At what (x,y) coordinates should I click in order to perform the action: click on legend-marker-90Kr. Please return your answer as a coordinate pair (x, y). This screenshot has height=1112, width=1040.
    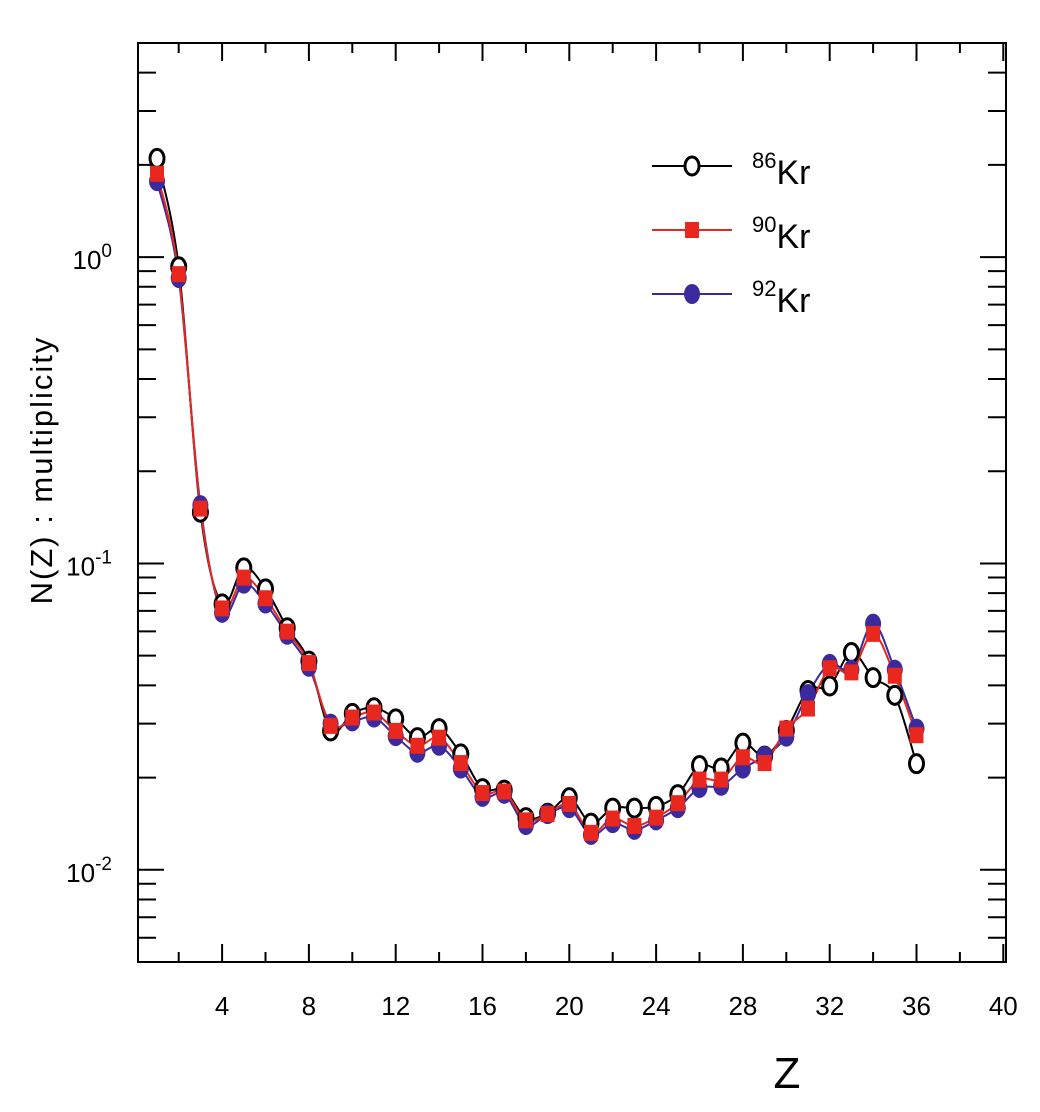
    Looking at the image, I should click on (692, 230).